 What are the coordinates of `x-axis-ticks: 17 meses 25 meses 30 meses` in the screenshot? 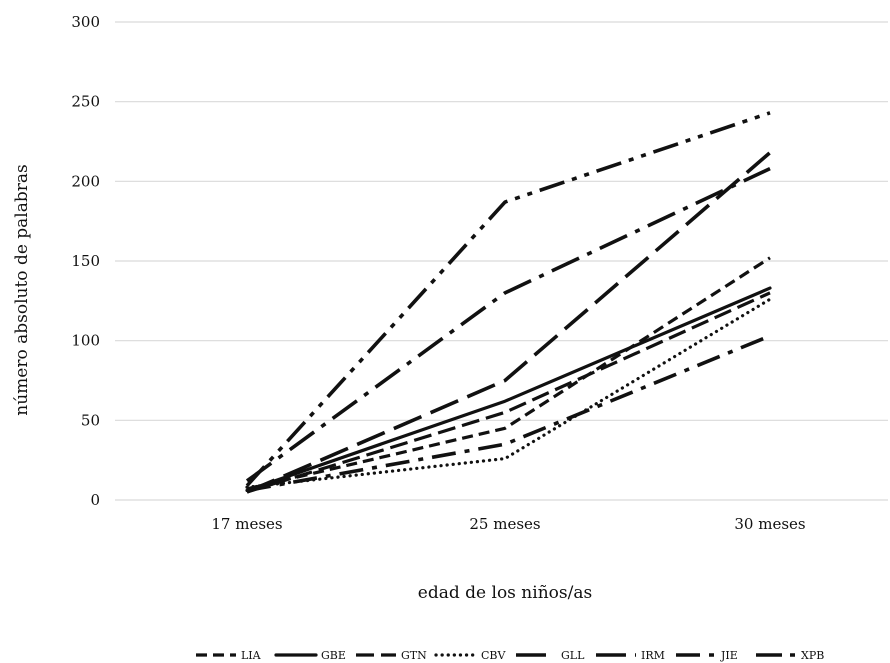 It's located at (508, 524).